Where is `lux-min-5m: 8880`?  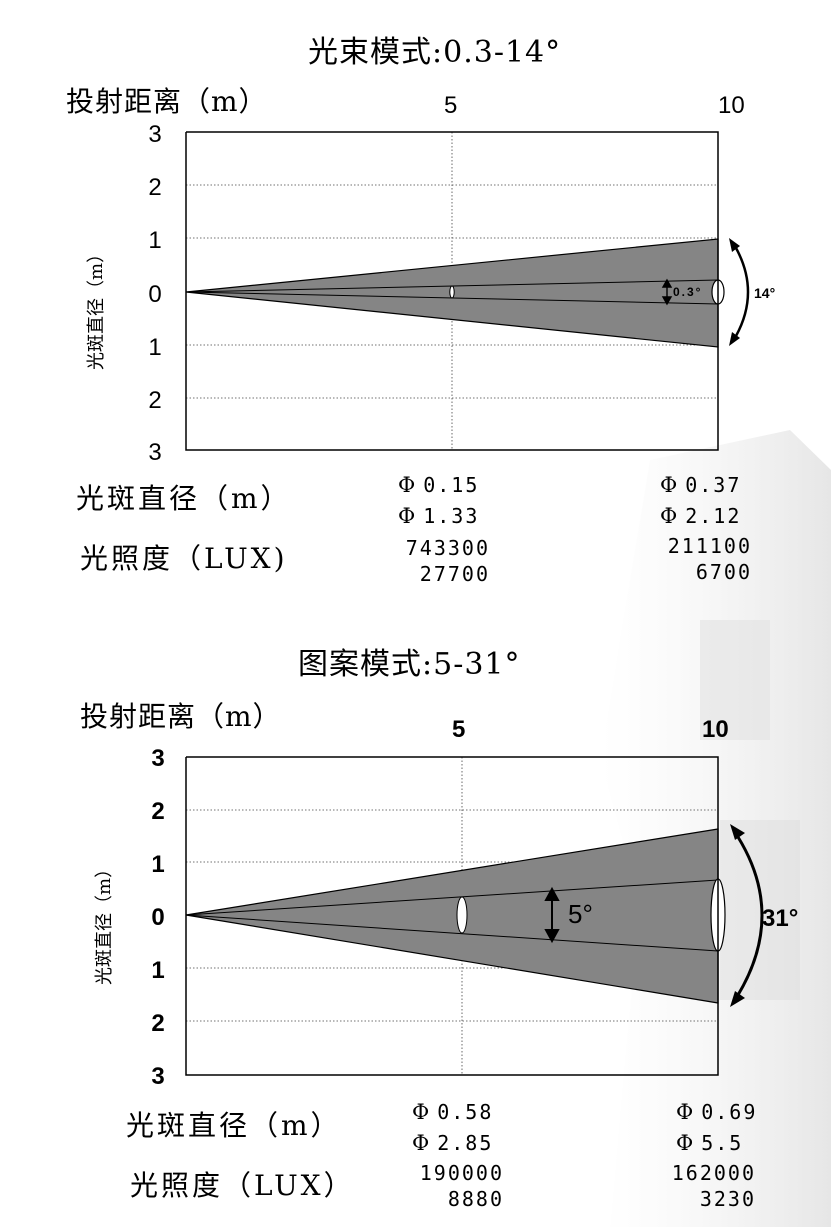
lux-min-5m: 8880 is located at coordinates (475, 1199).